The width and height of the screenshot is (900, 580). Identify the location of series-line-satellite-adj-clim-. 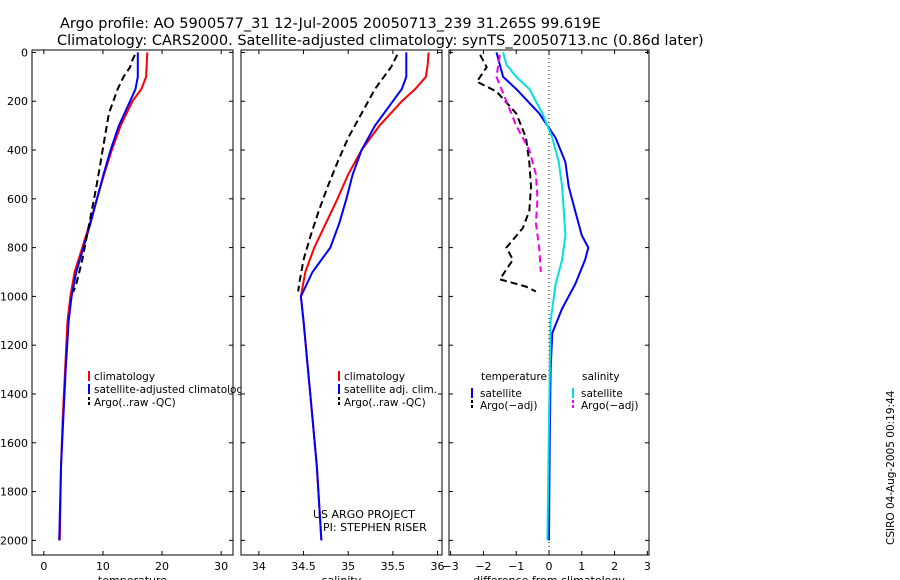
(353, 296).